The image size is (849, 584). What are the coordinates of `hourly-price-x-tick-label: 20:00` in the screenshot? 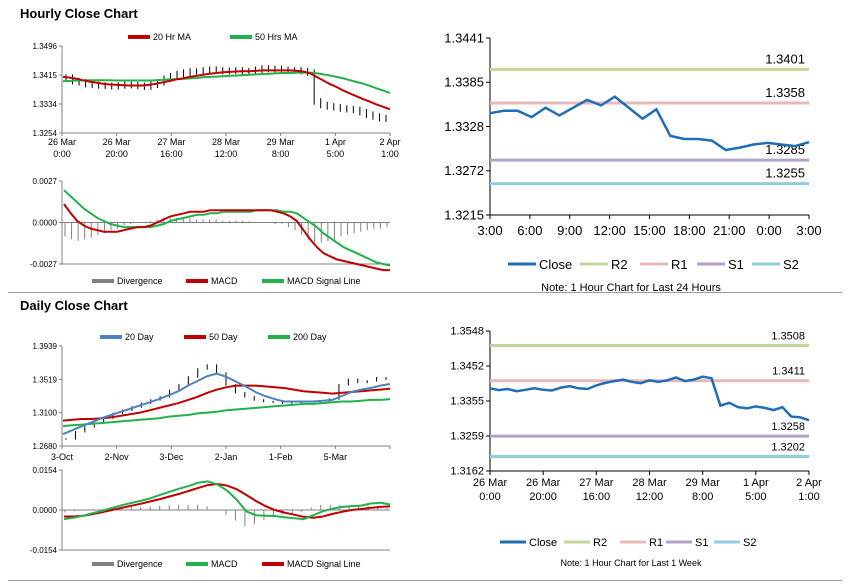 It's located at (116, 154).